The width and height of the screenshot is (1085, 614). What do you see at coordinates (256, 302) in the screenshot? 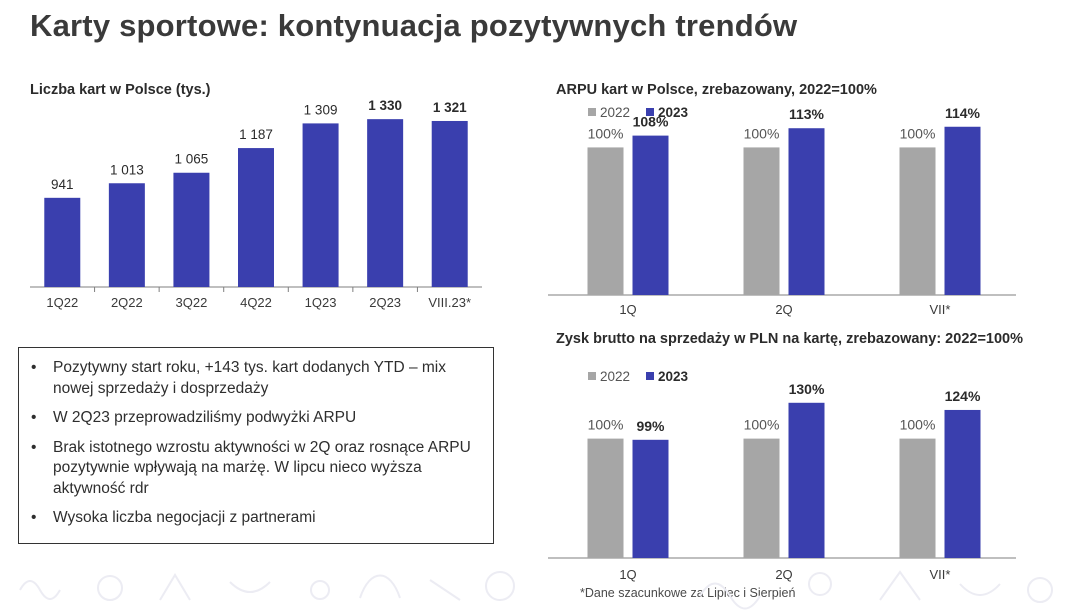
I see `x-tick-label: 4Q22` at bounding box center [256, 302].